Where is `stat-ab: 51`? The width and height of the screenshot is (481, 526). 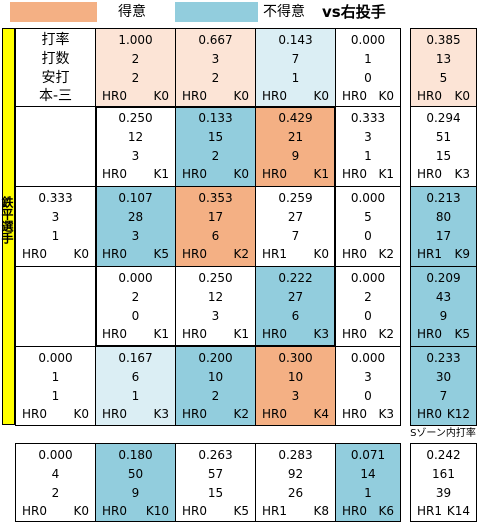 stat-ab: 51 is located at coordinates (443, 137).